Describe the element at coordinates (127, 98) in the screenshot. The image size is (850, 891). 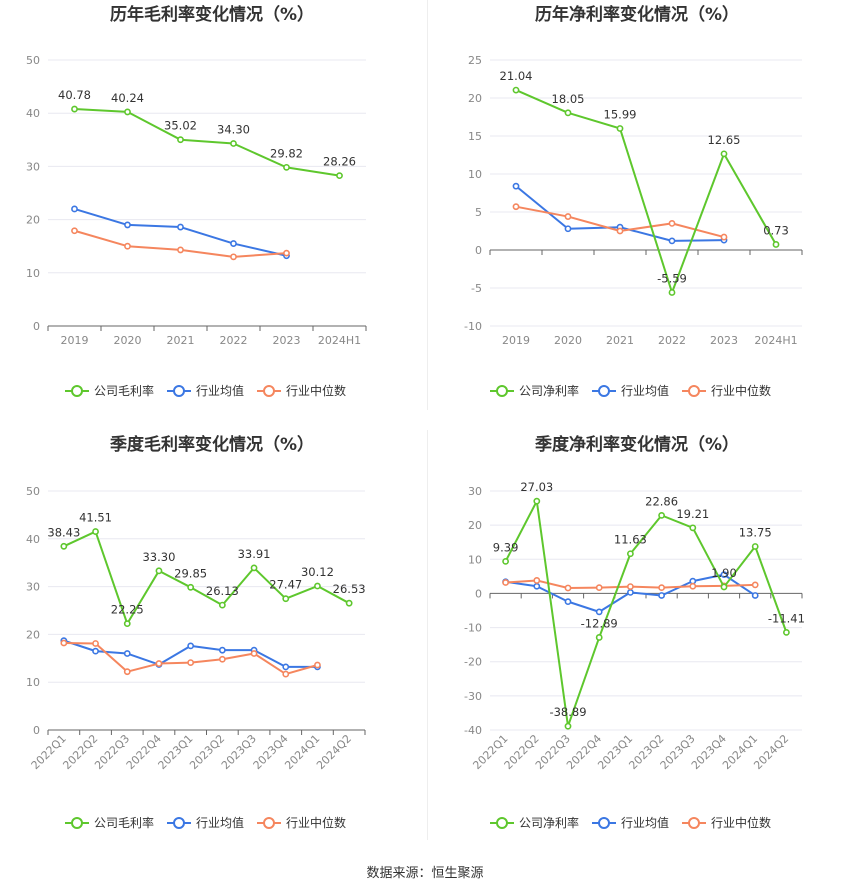
I see `data-label: 40.24` at that location.